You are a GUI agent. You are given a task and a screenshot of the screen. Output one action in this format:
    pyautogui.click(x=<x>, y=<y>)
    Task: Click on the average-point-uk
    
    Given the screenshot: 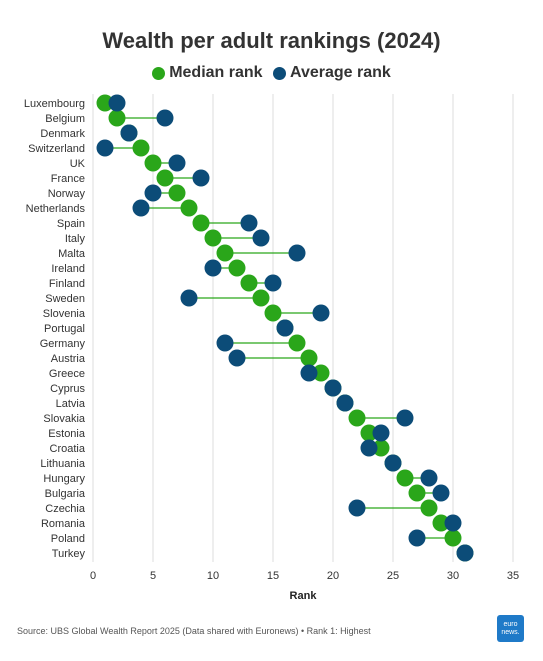 What is the action you would take?
    pyautogui.click(x=177, y=163)
    